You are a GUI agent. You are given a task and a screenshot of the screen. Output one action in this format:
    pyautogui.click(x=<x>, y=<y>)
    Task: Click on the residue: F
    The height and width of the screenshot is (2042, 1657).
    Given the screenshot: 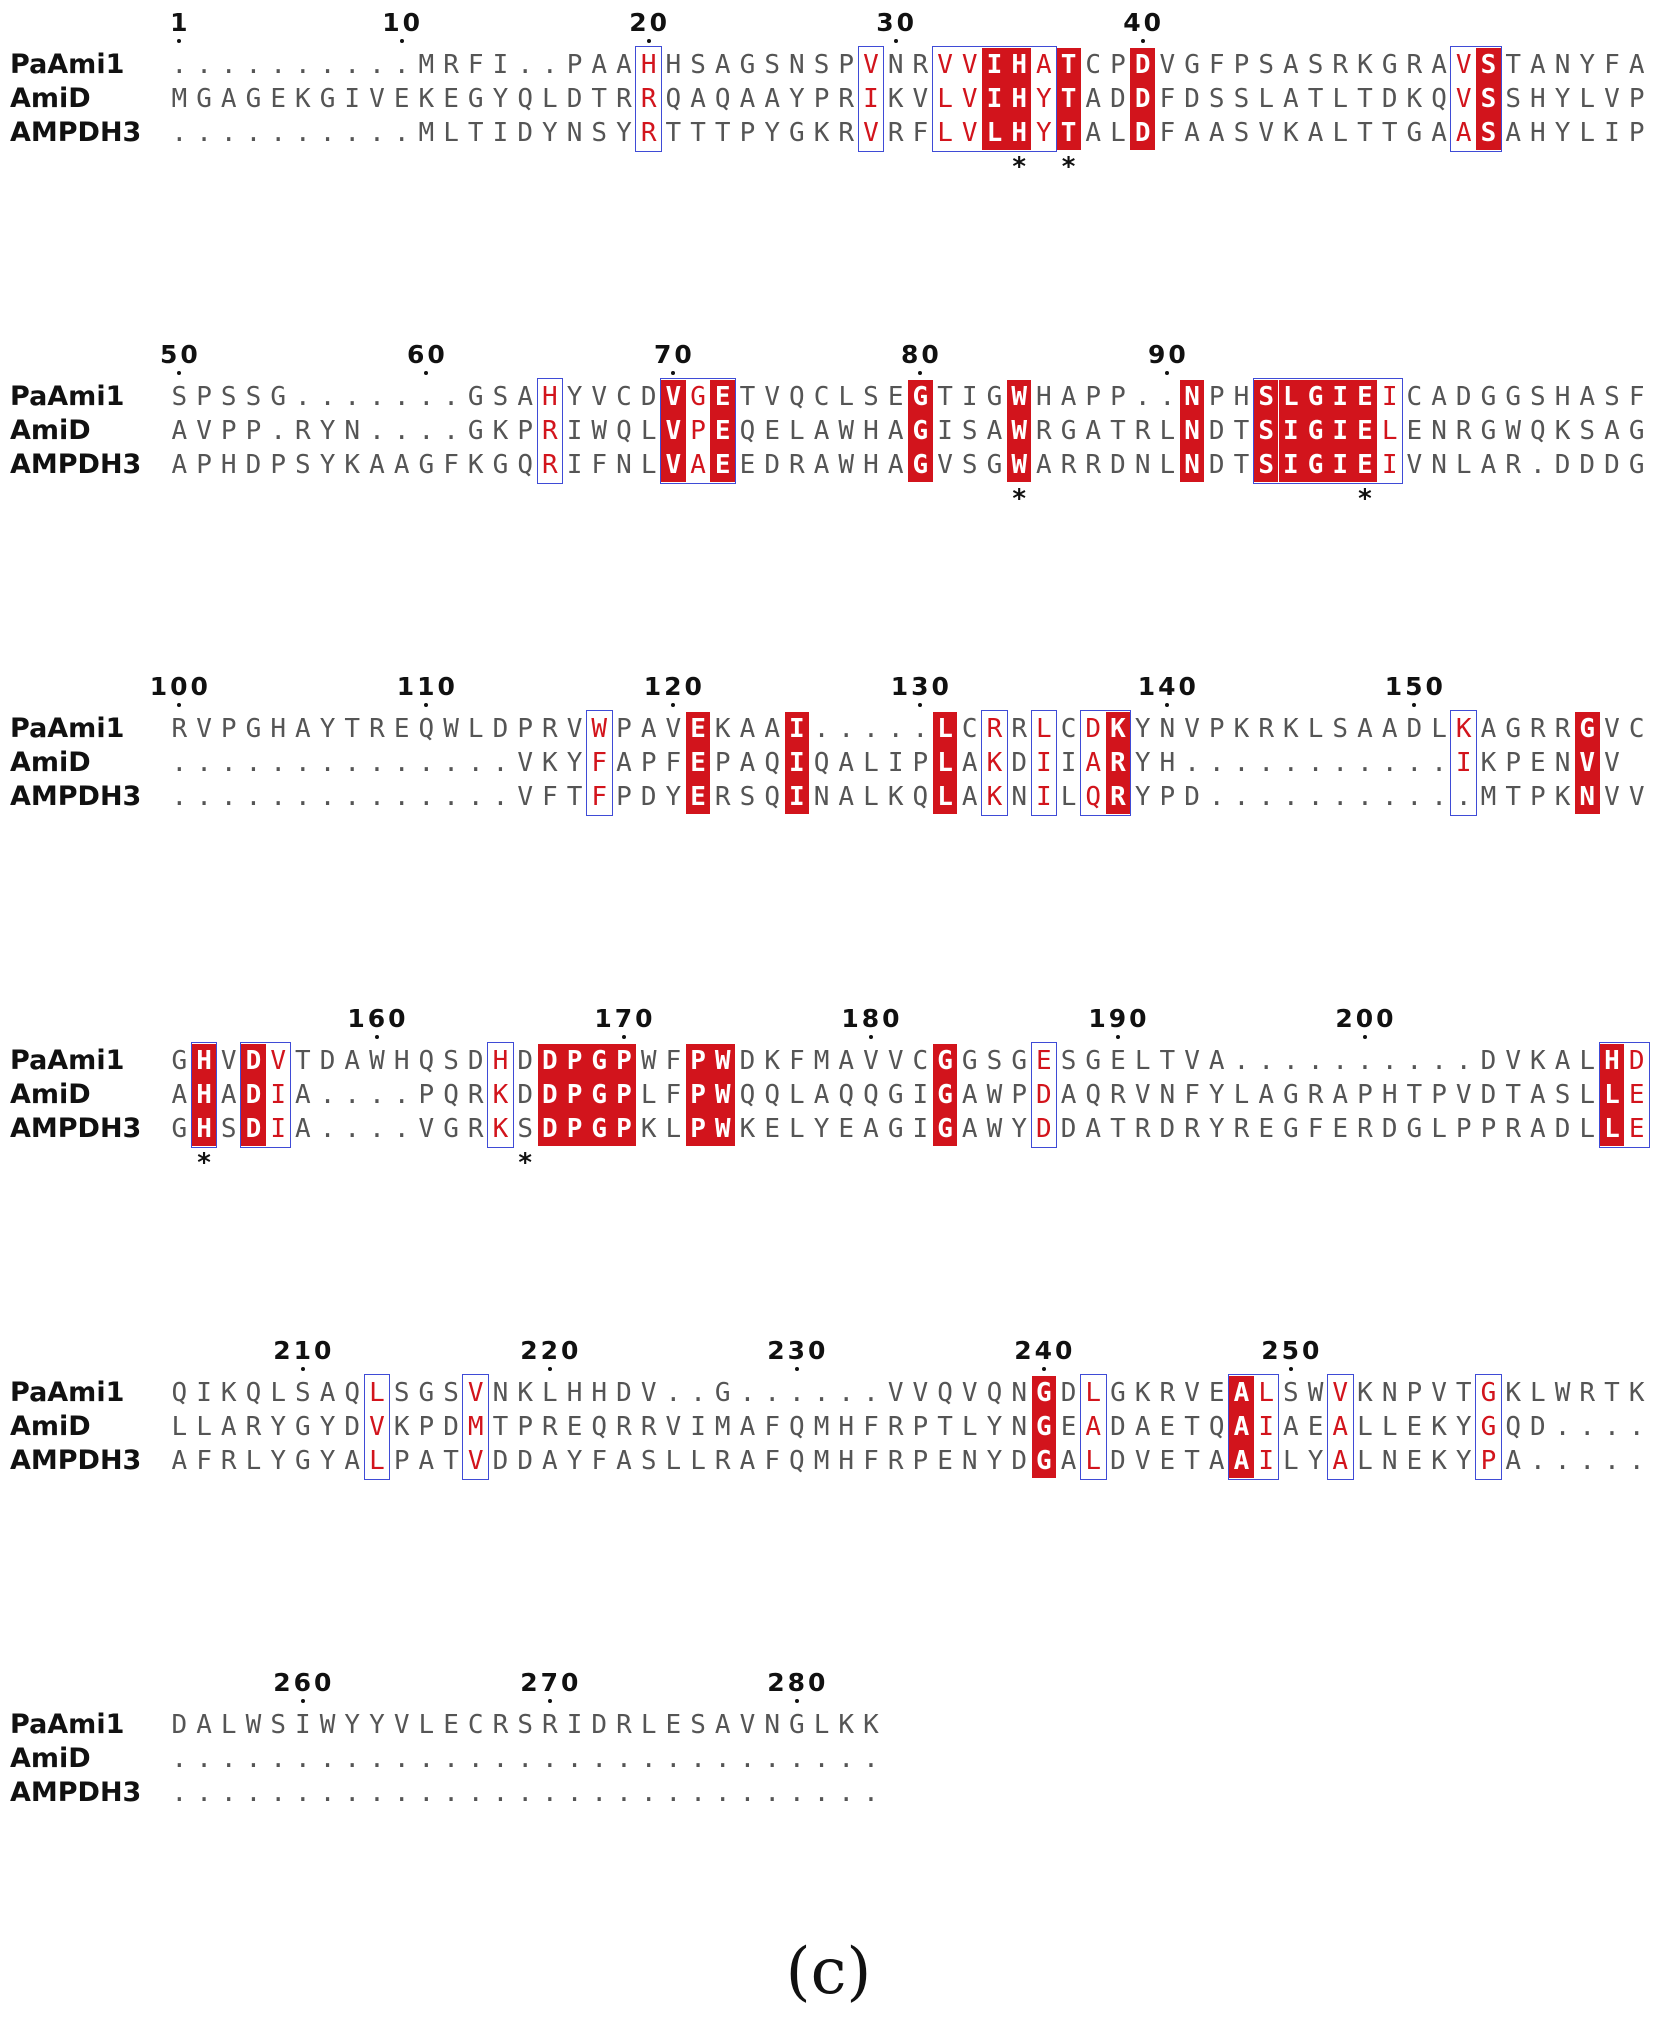 What is the action you would take?
    pyautogui.click(x=673, y=1095)
    